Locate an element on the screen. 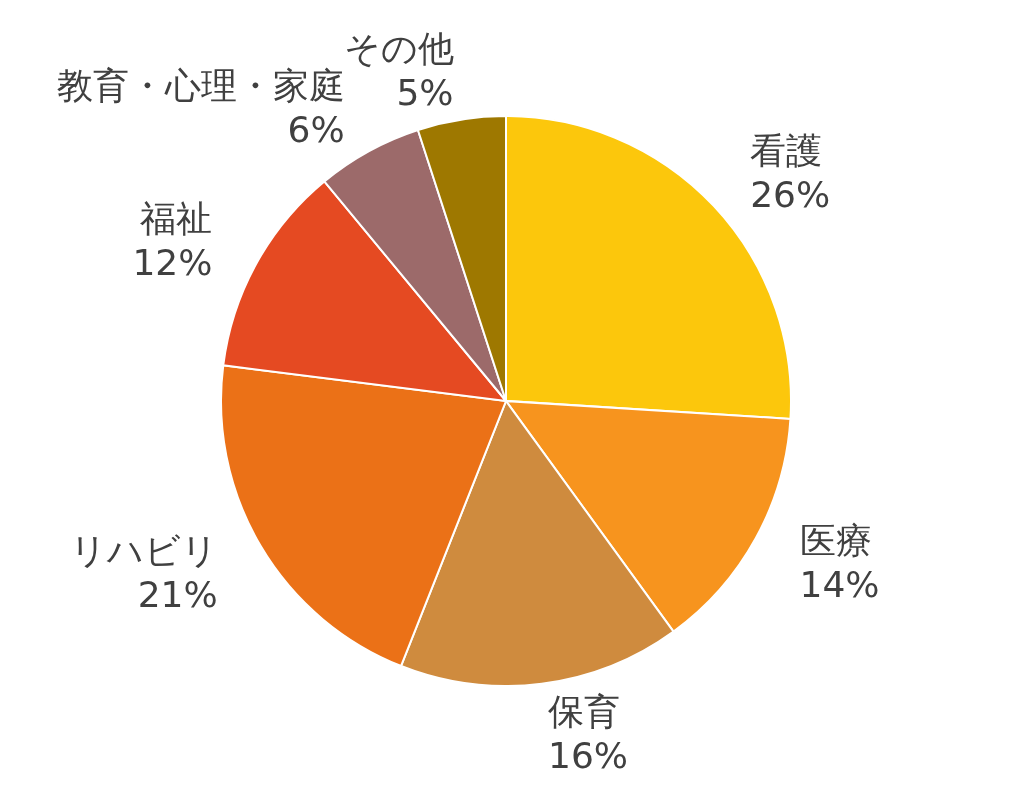 This screenshot has height=803, width=1024. data-label: 14% is located at coordinates (839, 585).